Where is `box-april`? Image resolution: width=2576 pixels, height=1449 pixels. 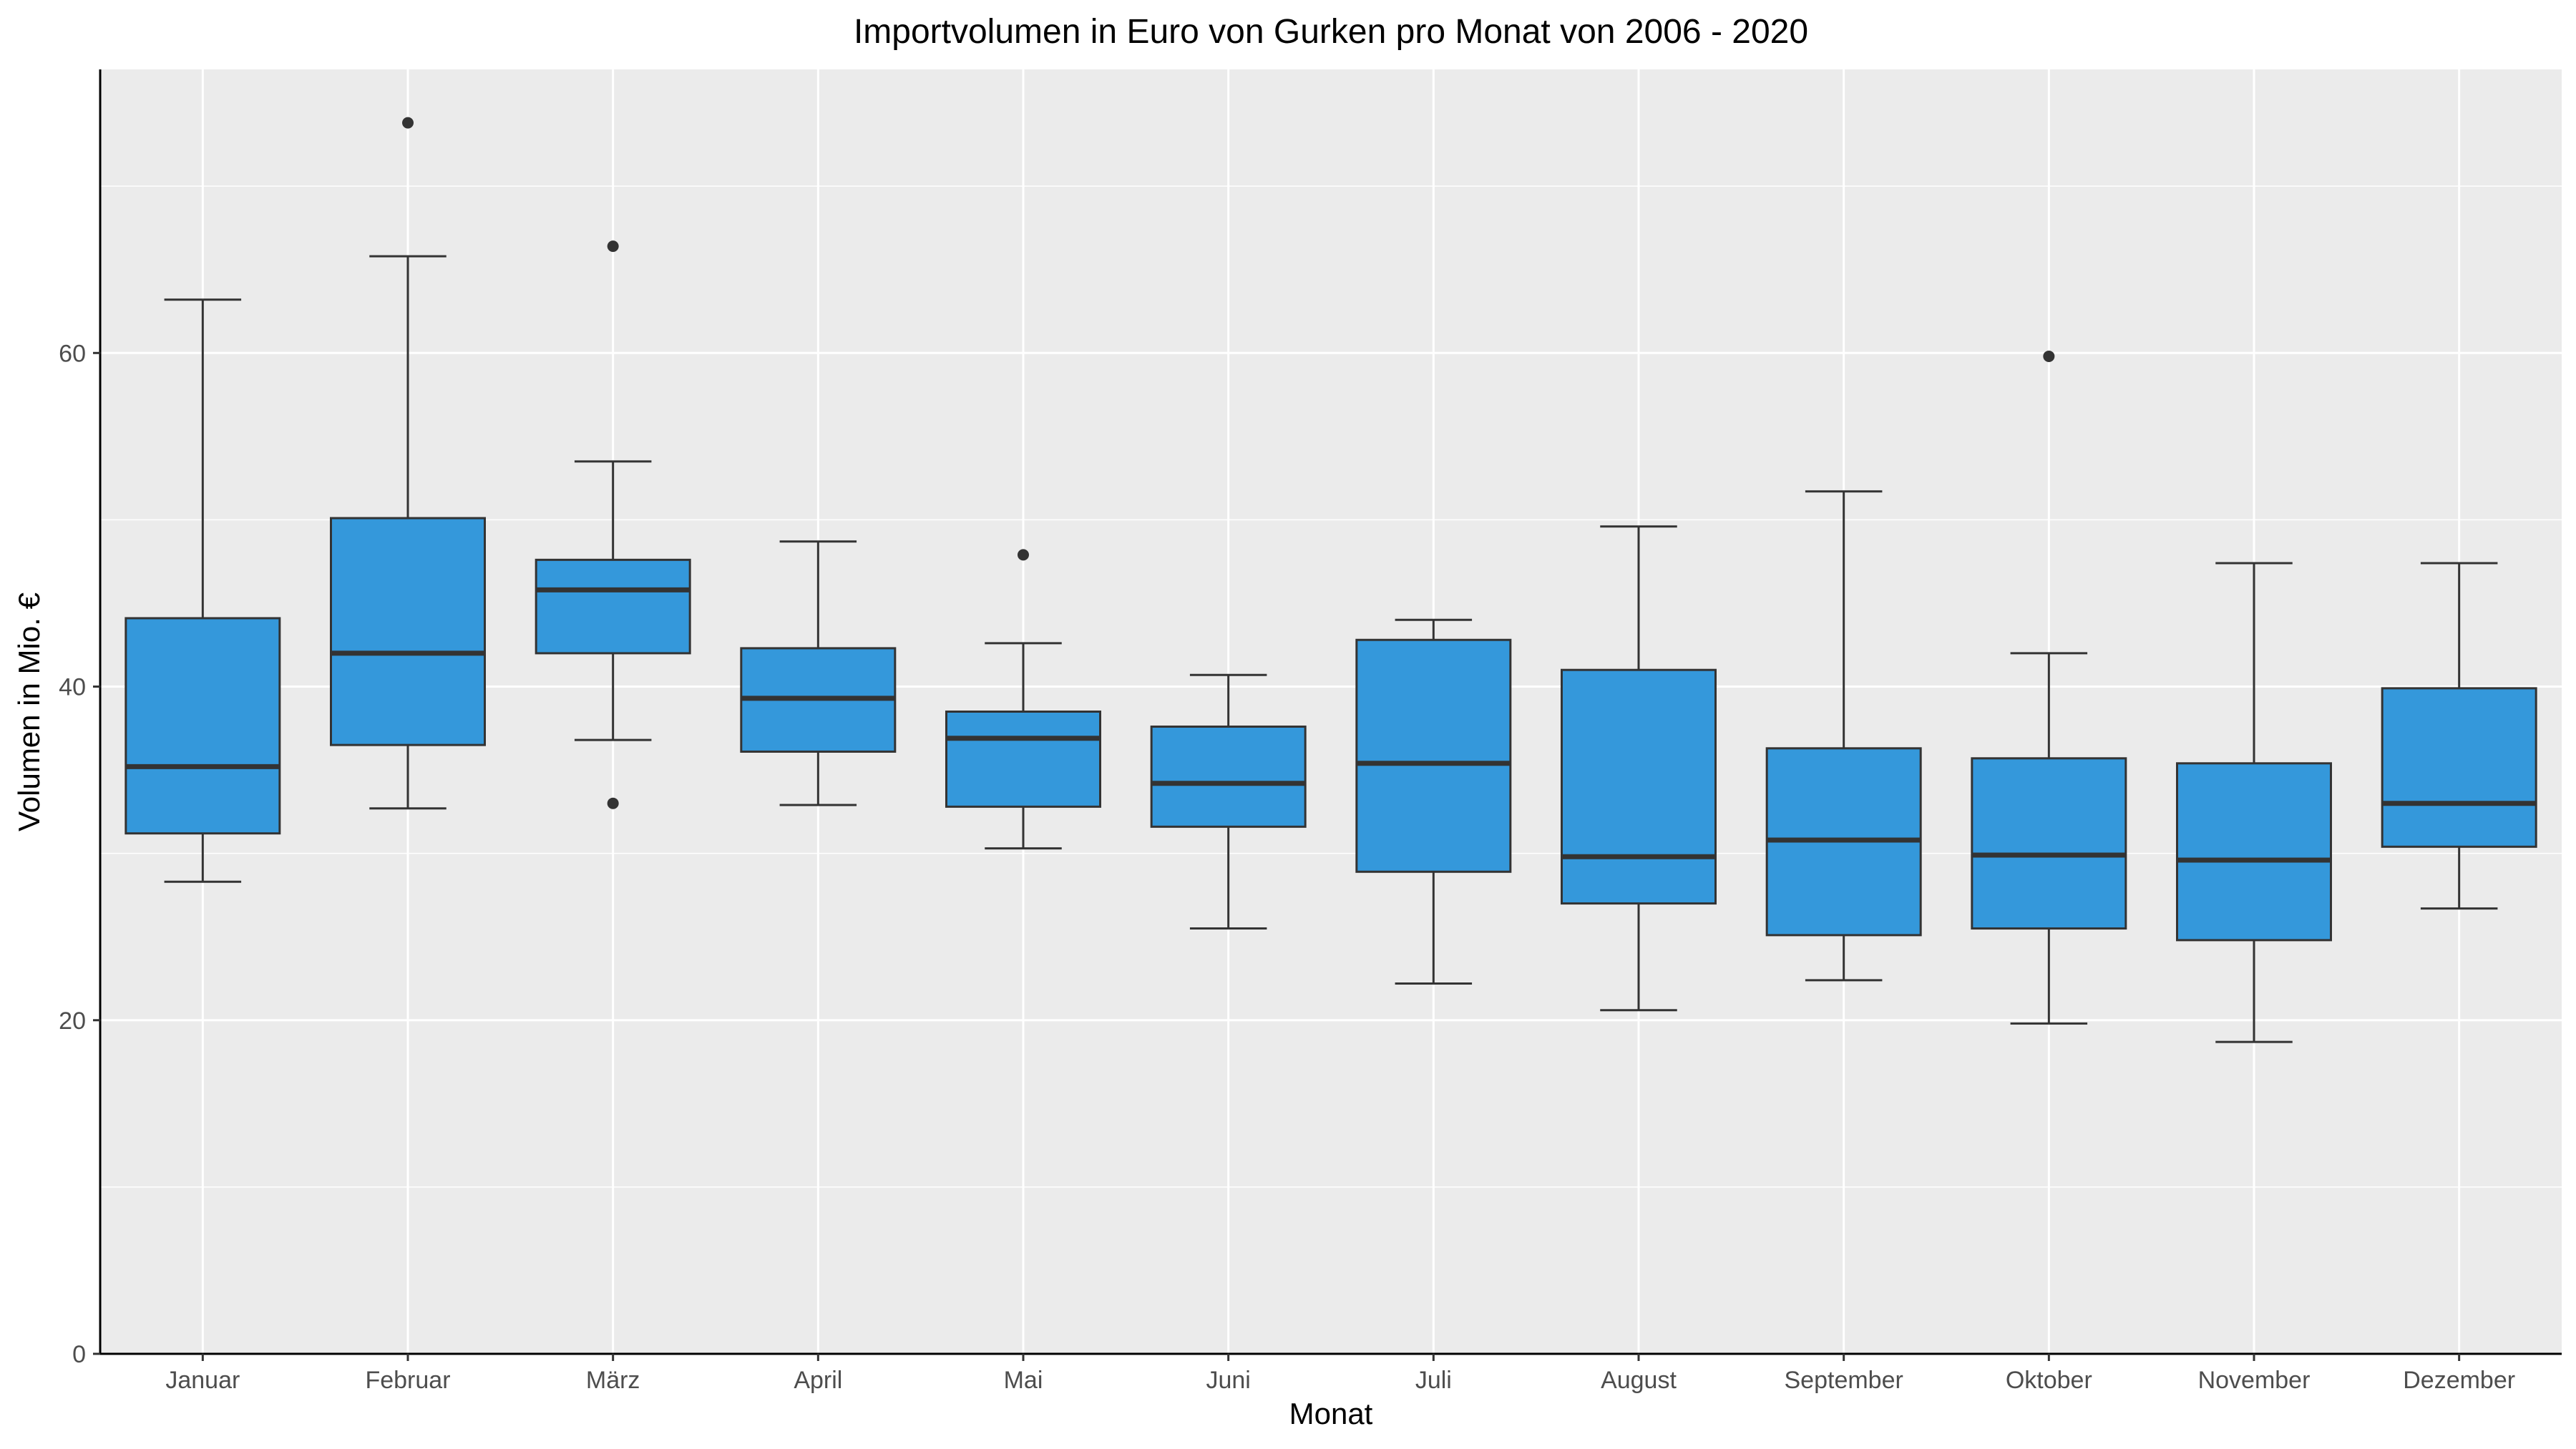 box-april is located at coordinates (818, 673).